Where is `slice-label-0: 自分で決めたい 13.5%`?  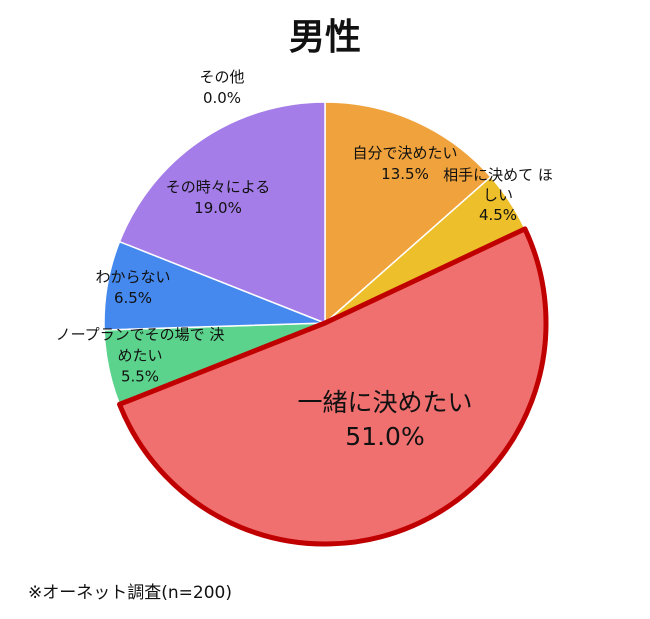
slice-label-0: 自分で決めたい 13.5% is located at coordinates (404, 164).